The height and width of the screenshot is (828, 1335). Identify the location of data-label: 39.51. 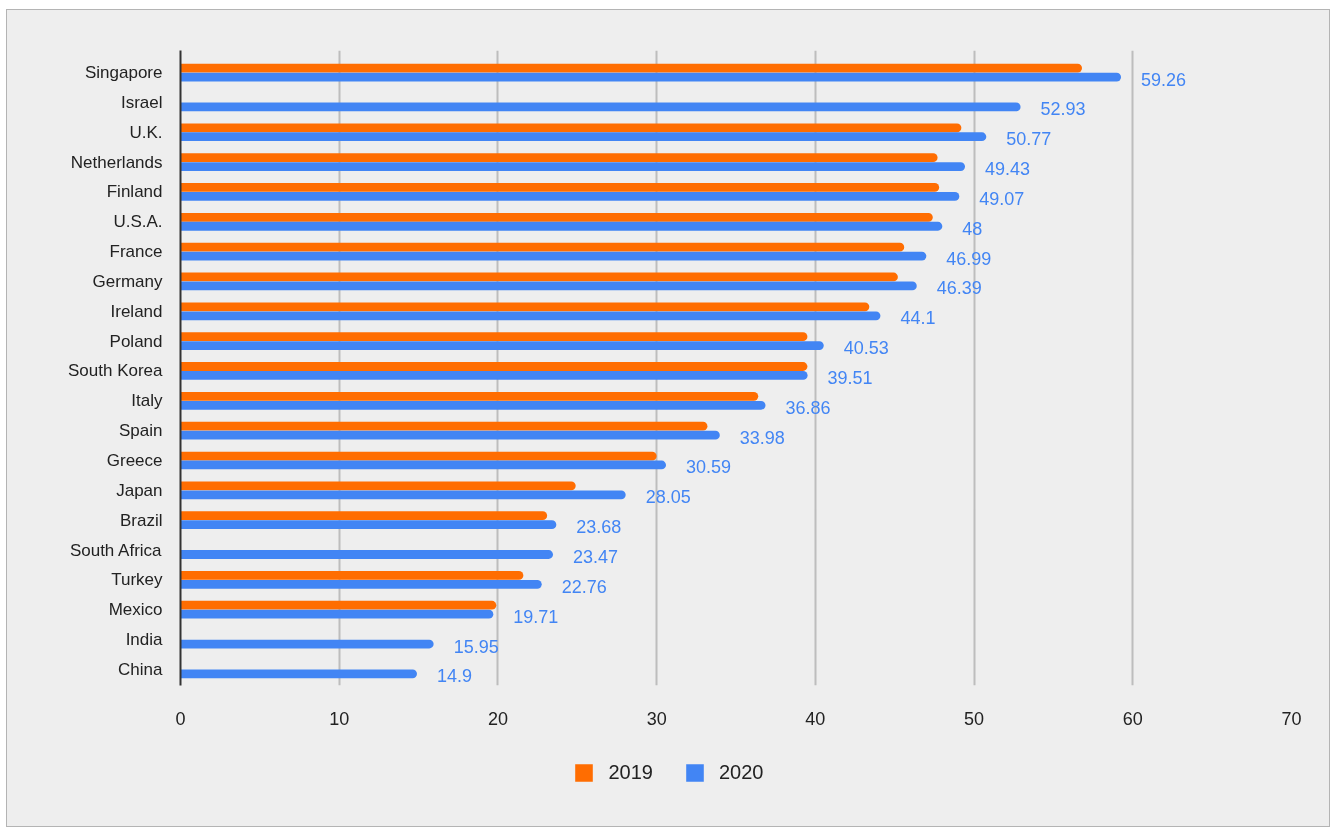
(850, 377).